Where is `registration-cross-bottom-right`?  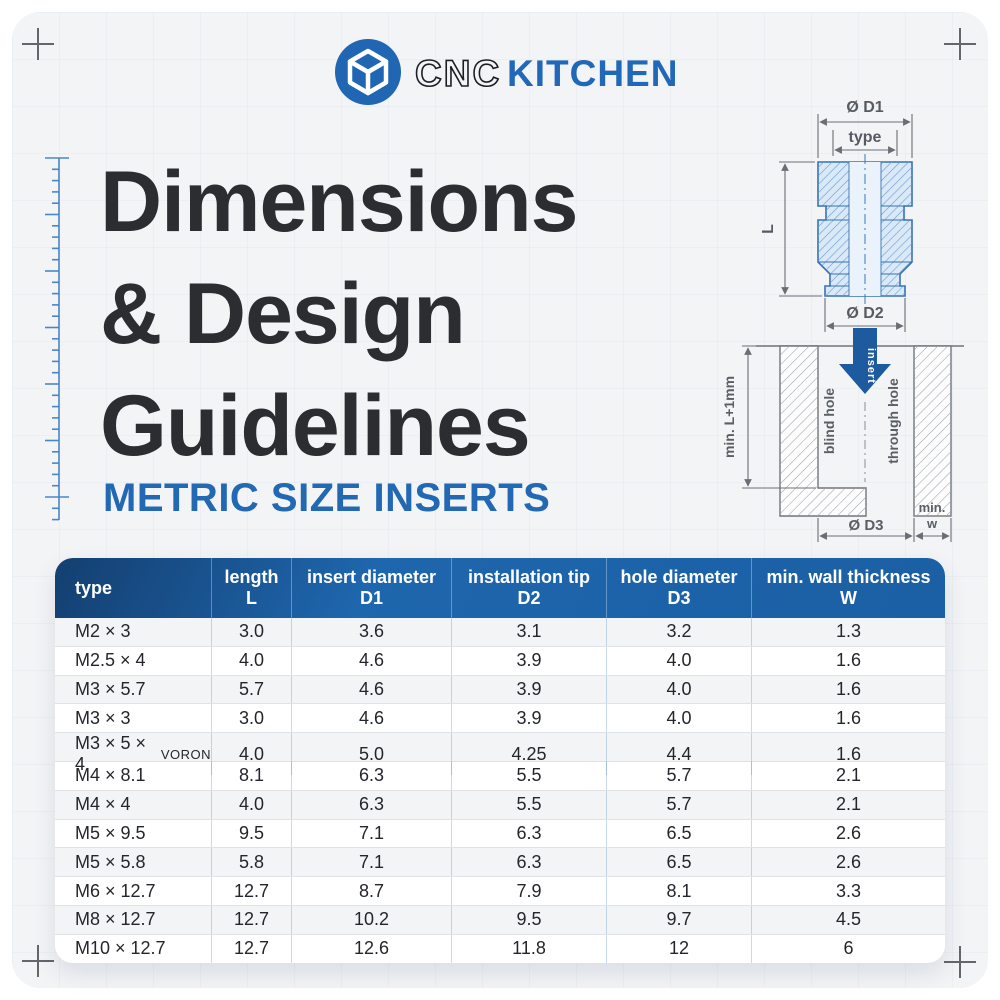
registration-cross-bottom-right is located at coordinates (960, 962).